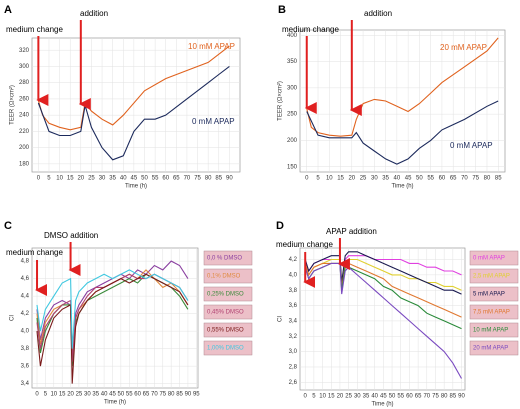 The image size is (520, 409). I want to click on annotation: DMSO addition, so click(71, 235).